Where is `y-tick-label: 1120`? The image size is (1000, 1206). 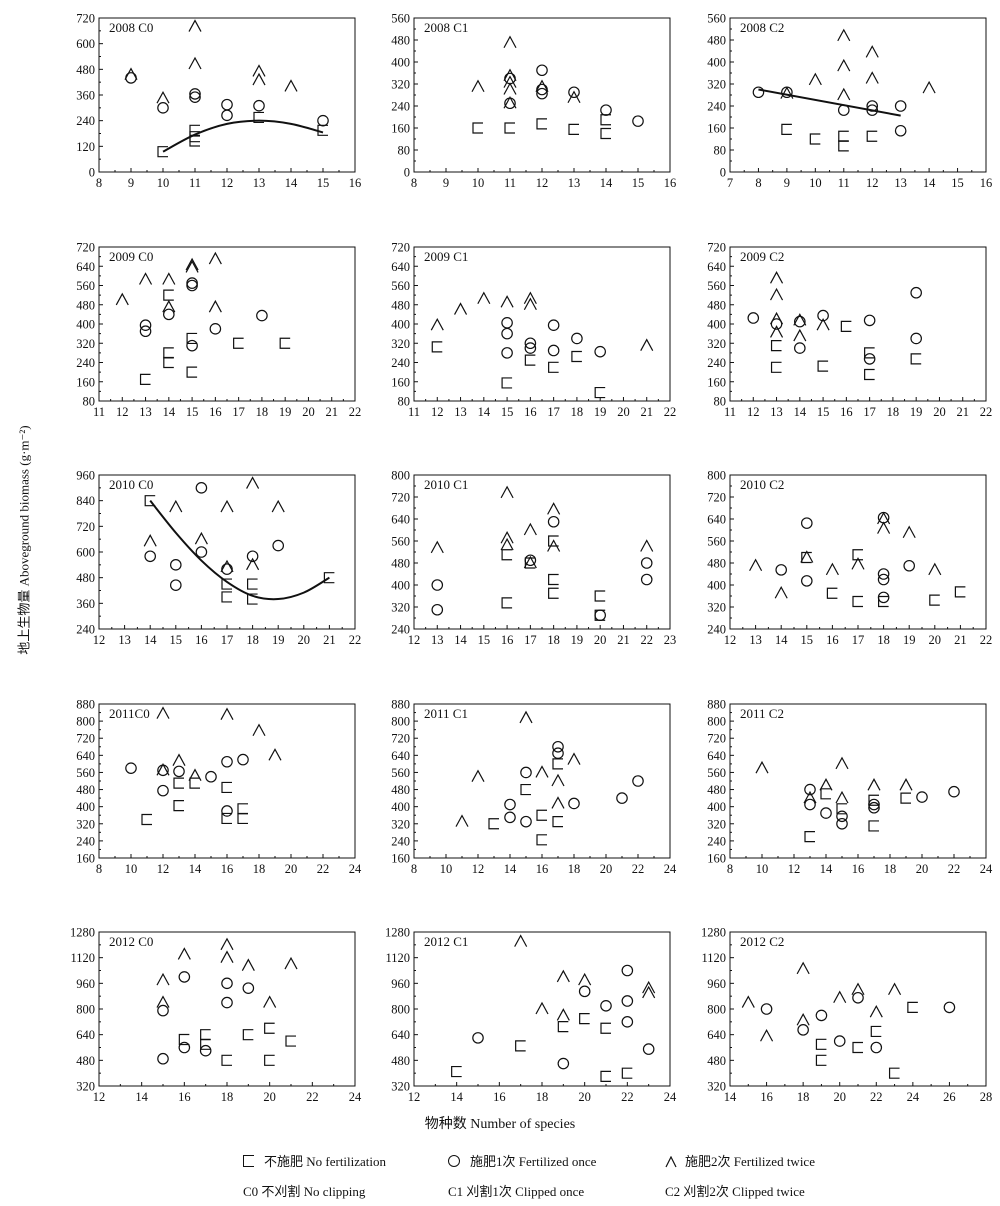 y-tick-label: 1120 is located at coordinates (82, 958).